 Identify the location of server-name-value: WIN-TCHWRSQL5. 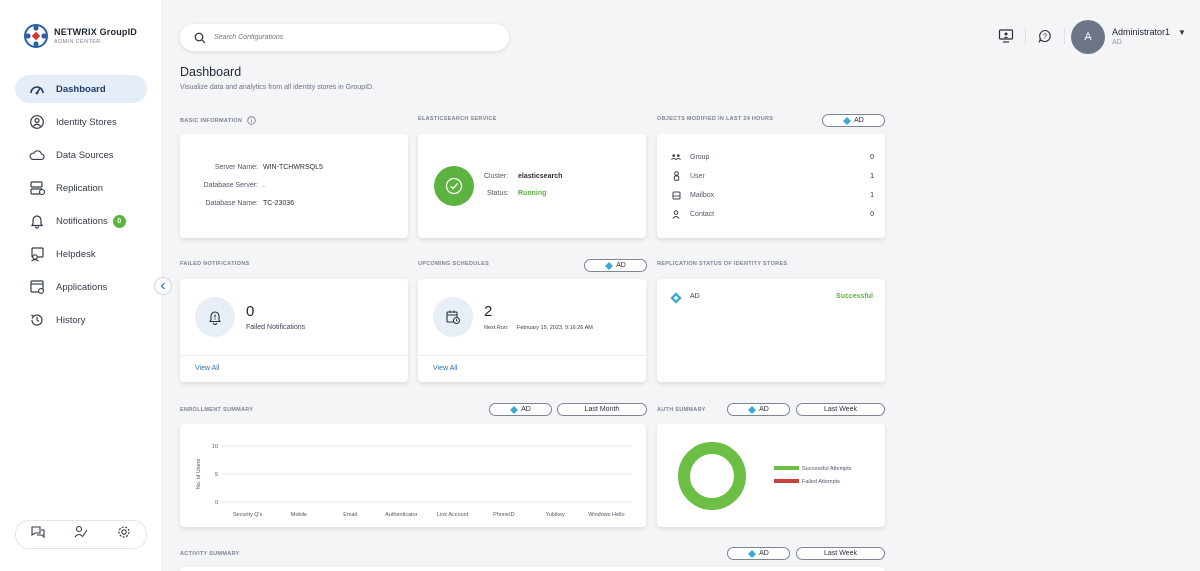
(293, 167).